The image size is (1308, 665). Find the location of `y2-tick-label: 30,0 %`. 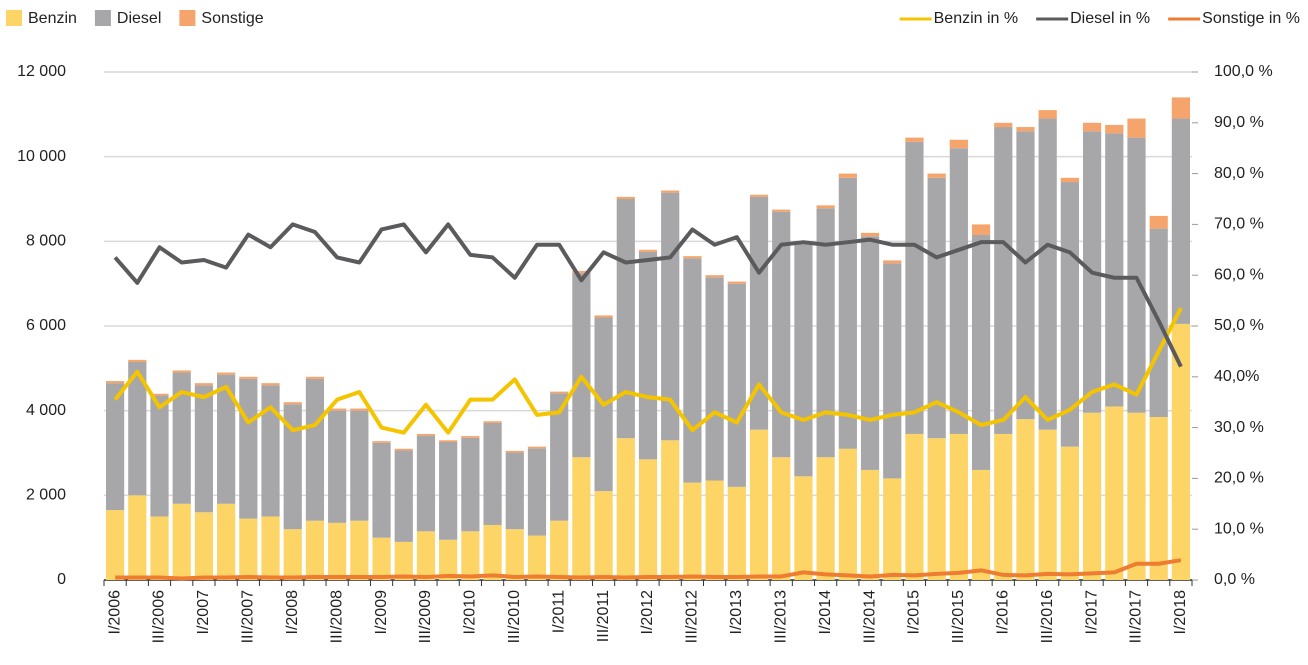

y2-tick-label: 30,0 % is located at coordinates (1239, 427).